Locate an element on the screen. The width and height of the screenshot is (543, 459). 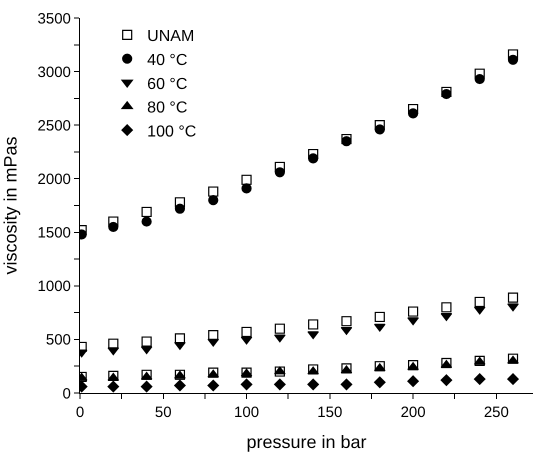
x-tick-label: 0 is located at coordinates (80, 413).